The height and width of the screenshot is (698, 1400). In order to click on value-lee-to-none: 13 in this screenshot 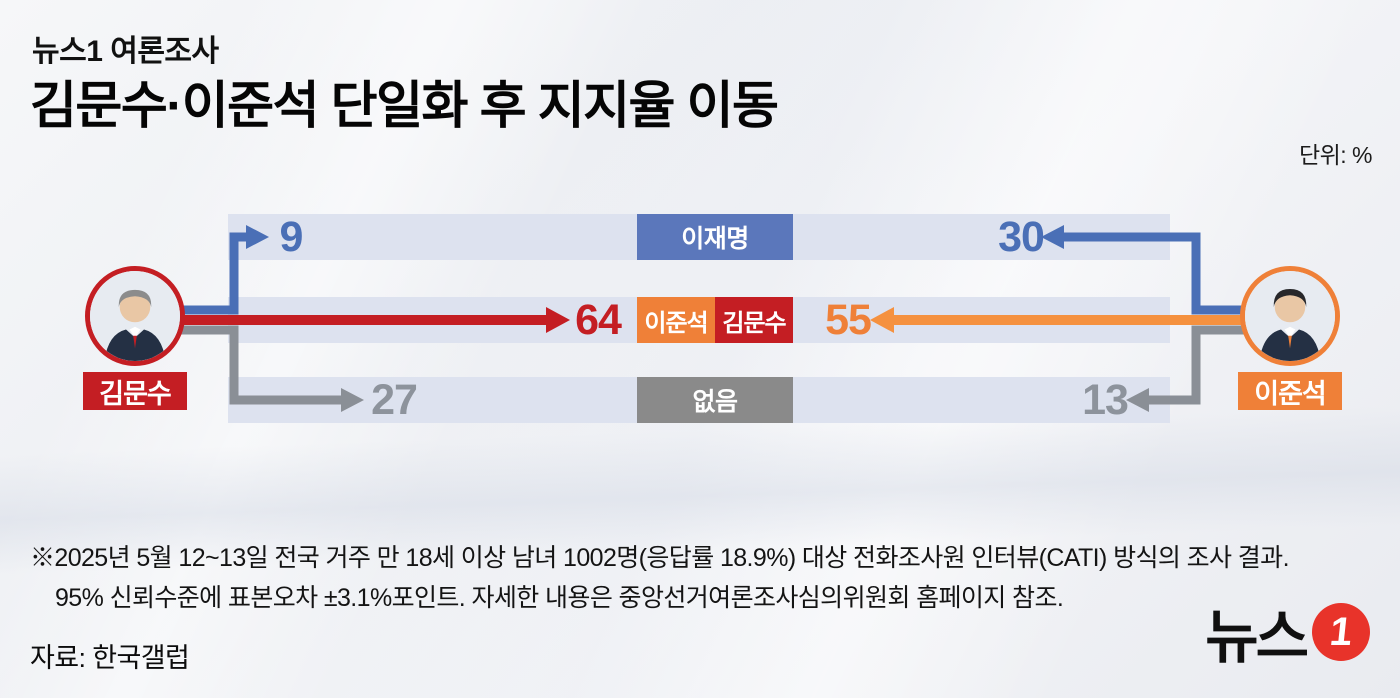, I will do `click(1105, 400)`.